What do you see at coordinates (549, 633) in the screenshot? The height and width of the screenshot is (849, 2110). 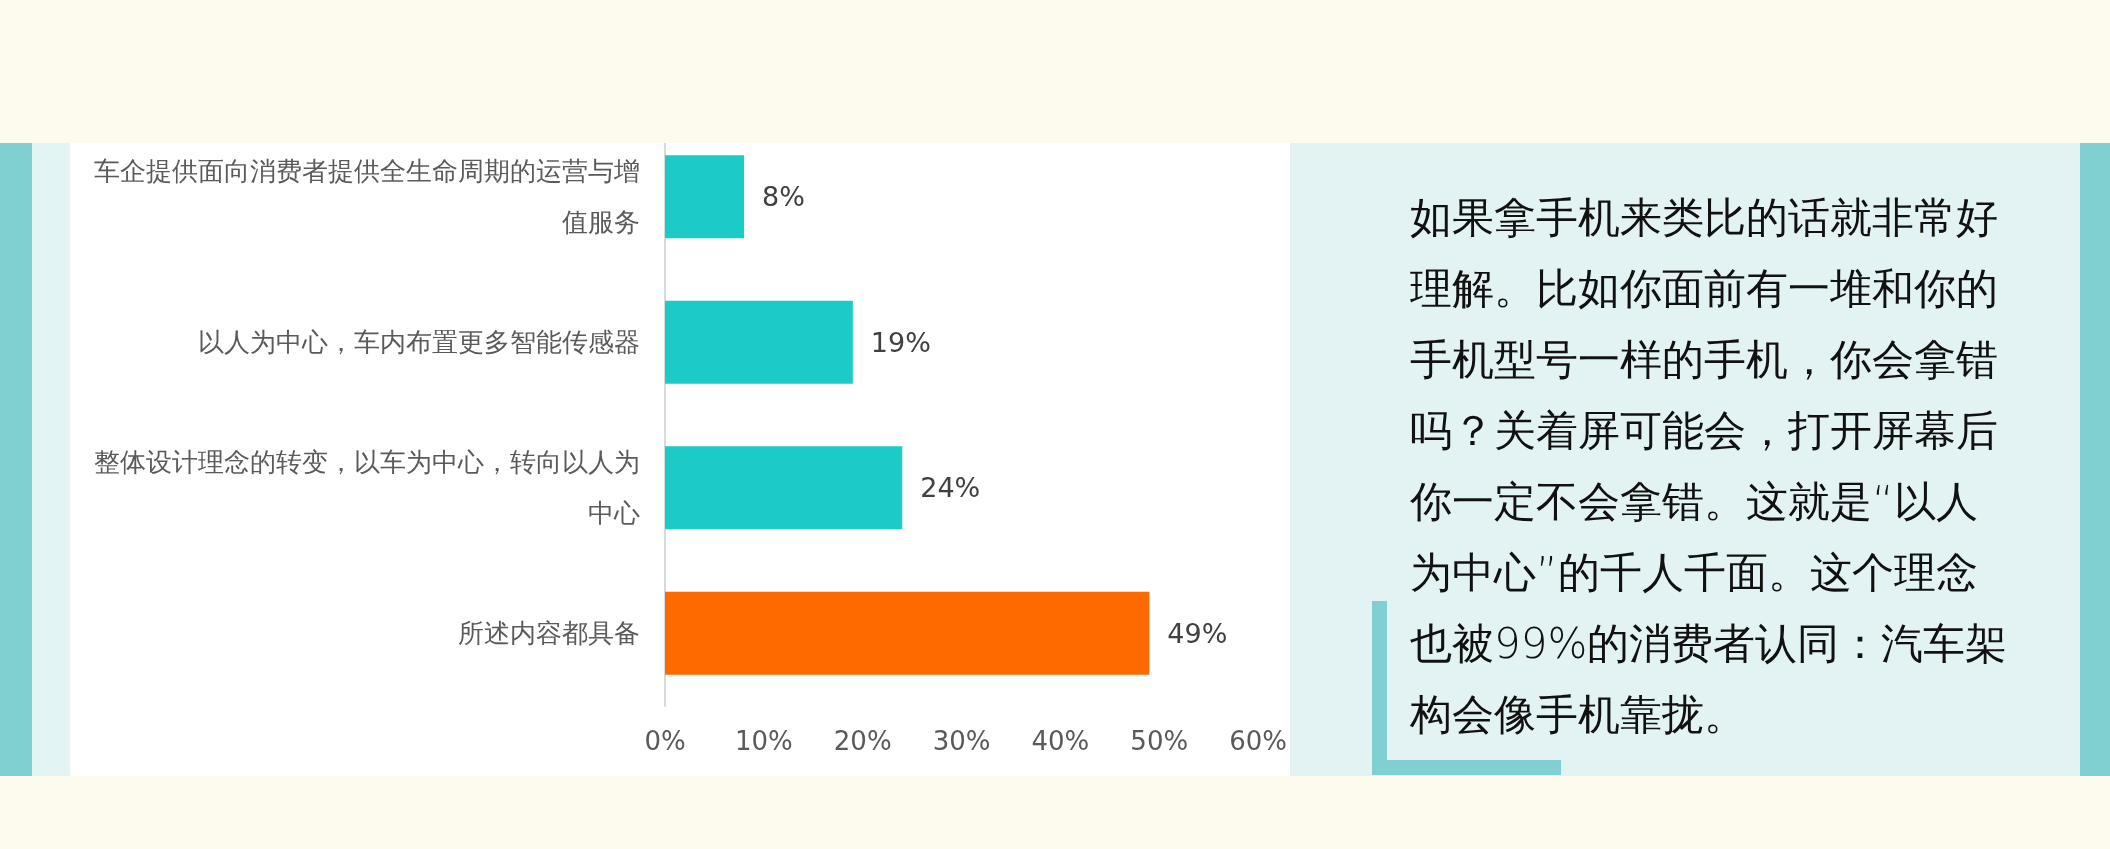 I see `y-tick-label: 所述内容都具备` at bounding box center [549, 633].